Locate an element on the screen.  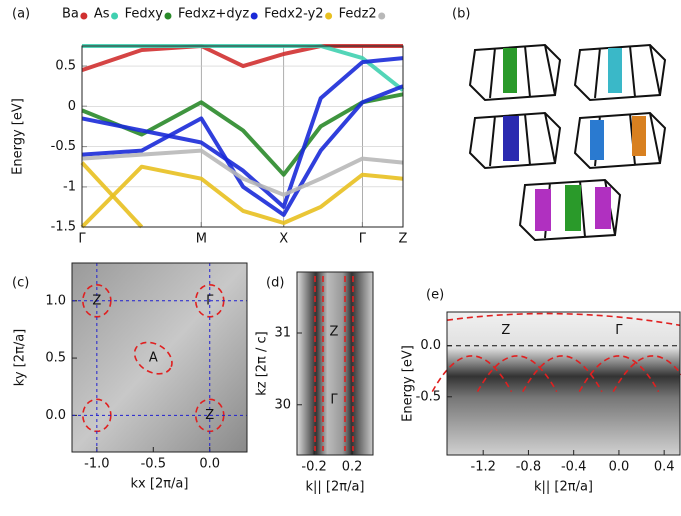
legend-label: Fedx2-y2 is located at coordinates (293, 14).